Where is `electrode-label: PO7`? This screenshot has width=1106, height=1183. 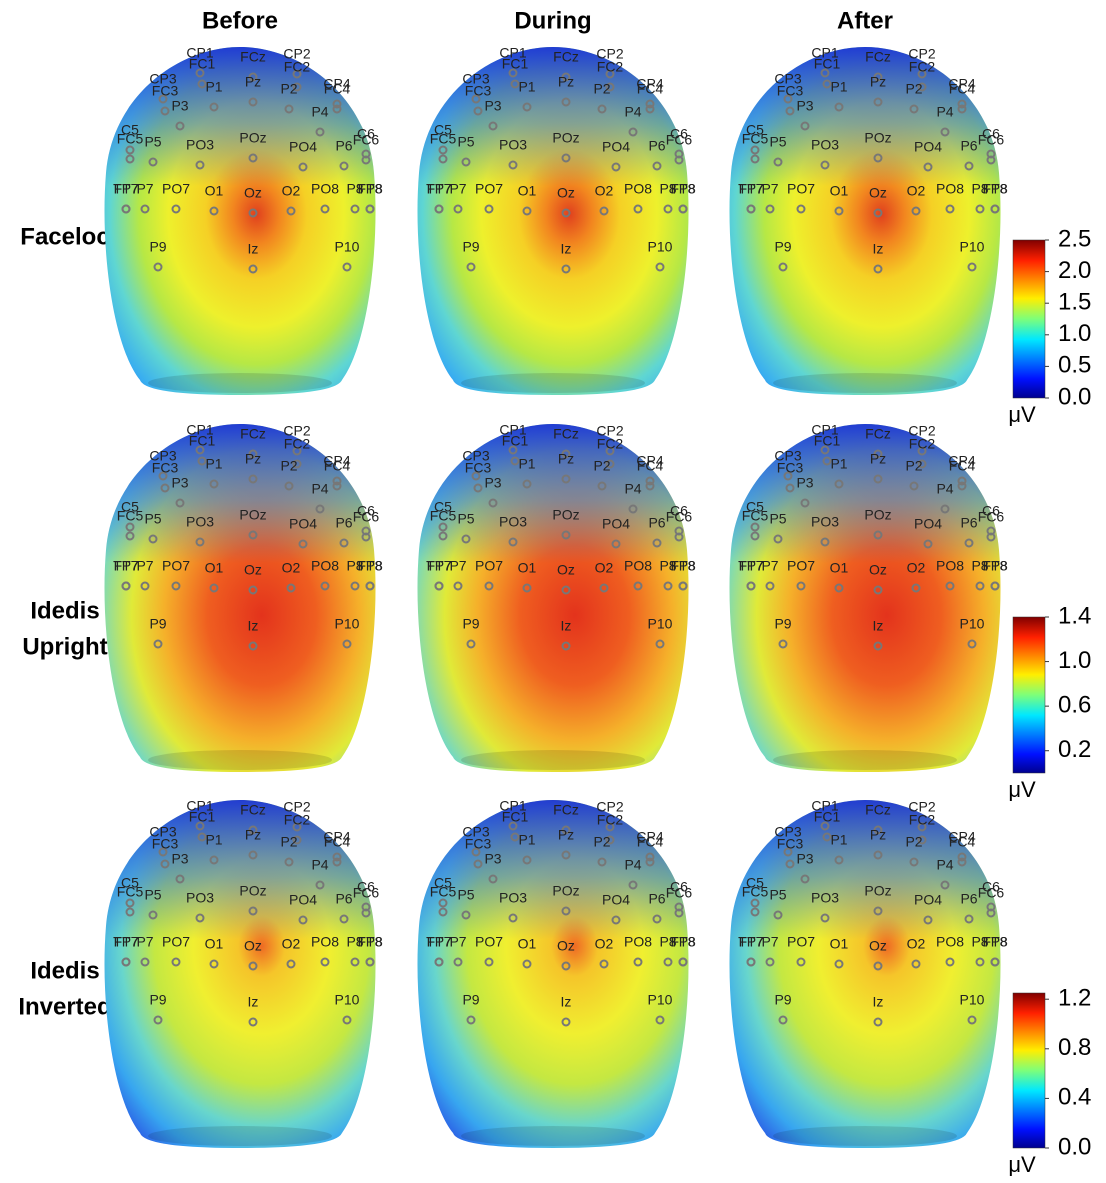
electrode-label: PO7 is located at coordinates (176, 566).